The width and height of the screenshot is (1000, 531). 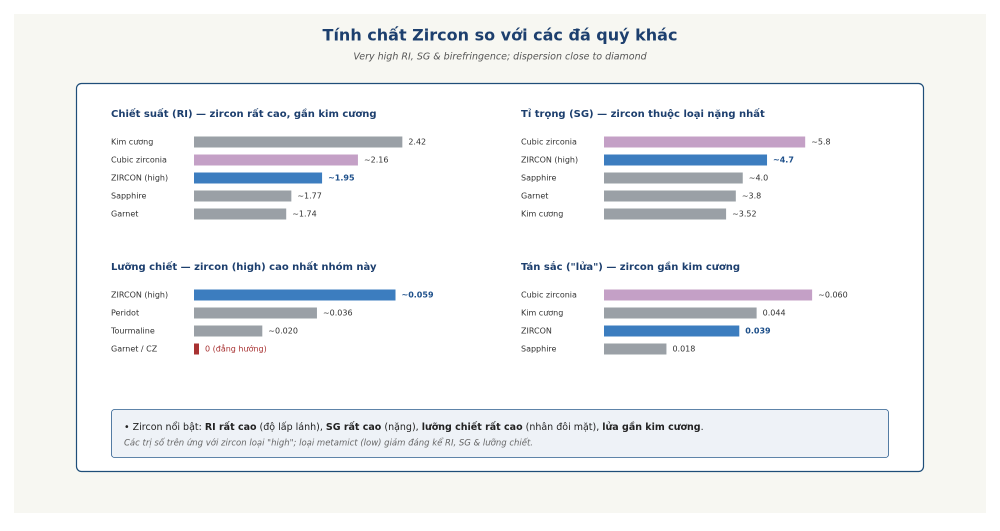 What do you see at coordinates (702, 427) in the screenshot?
I see `note-text: .` at bounding box center [702, 427].